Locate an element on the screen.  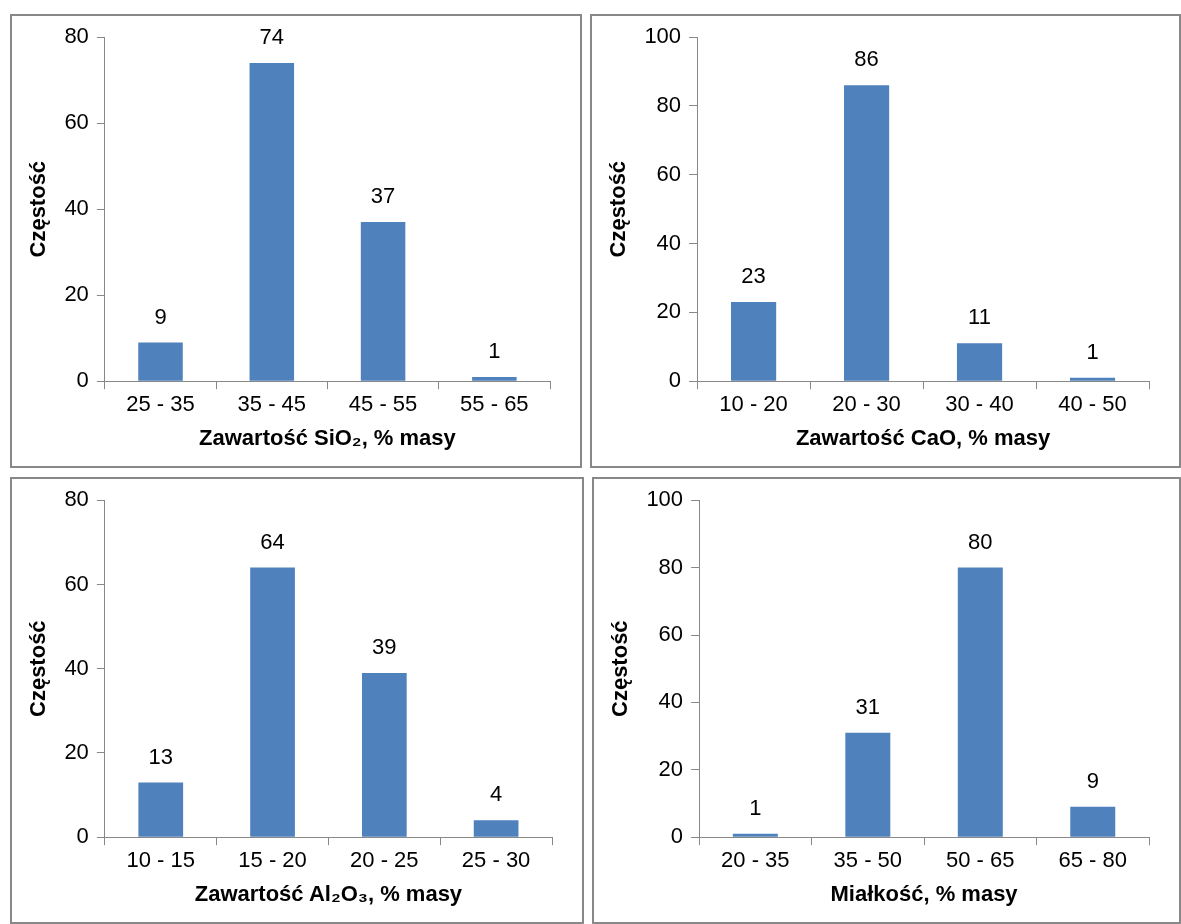
x-tick-label: 55 - 65 is located at coordinates (494, 404).